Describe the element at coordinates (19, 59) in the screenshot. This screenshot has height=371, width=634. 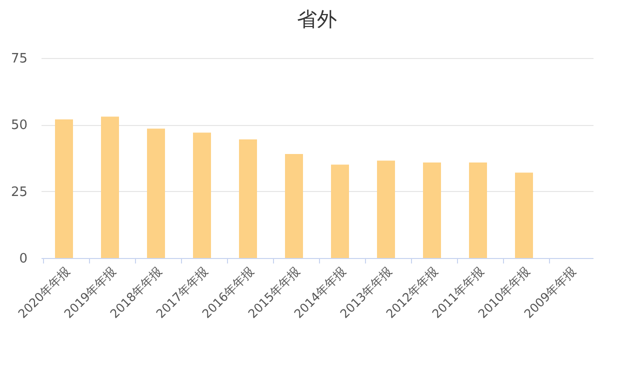
I see `y-tick-label: 75` at that location.